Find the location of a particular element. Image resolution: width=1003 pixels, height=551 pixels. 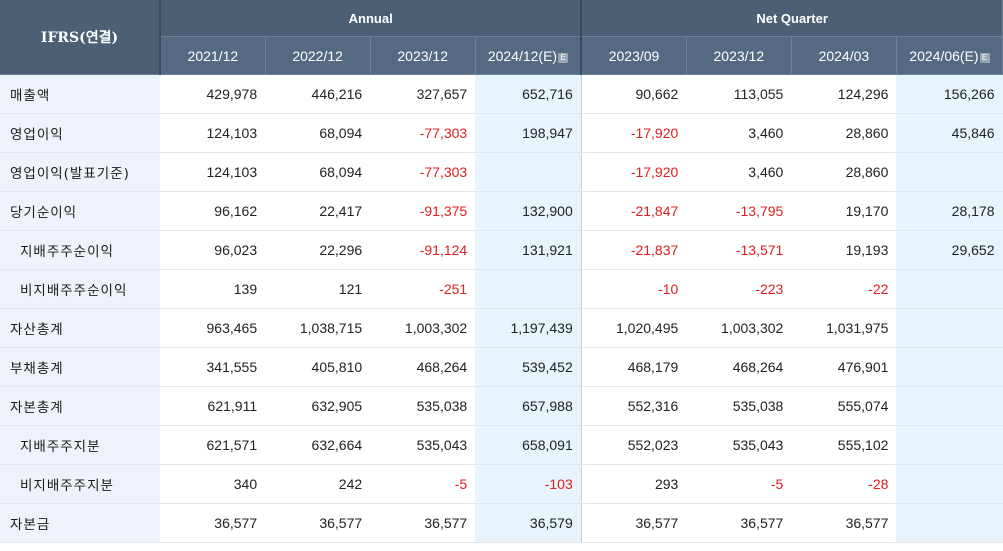

value-cell: -251 is located at coordinates (423, 289).